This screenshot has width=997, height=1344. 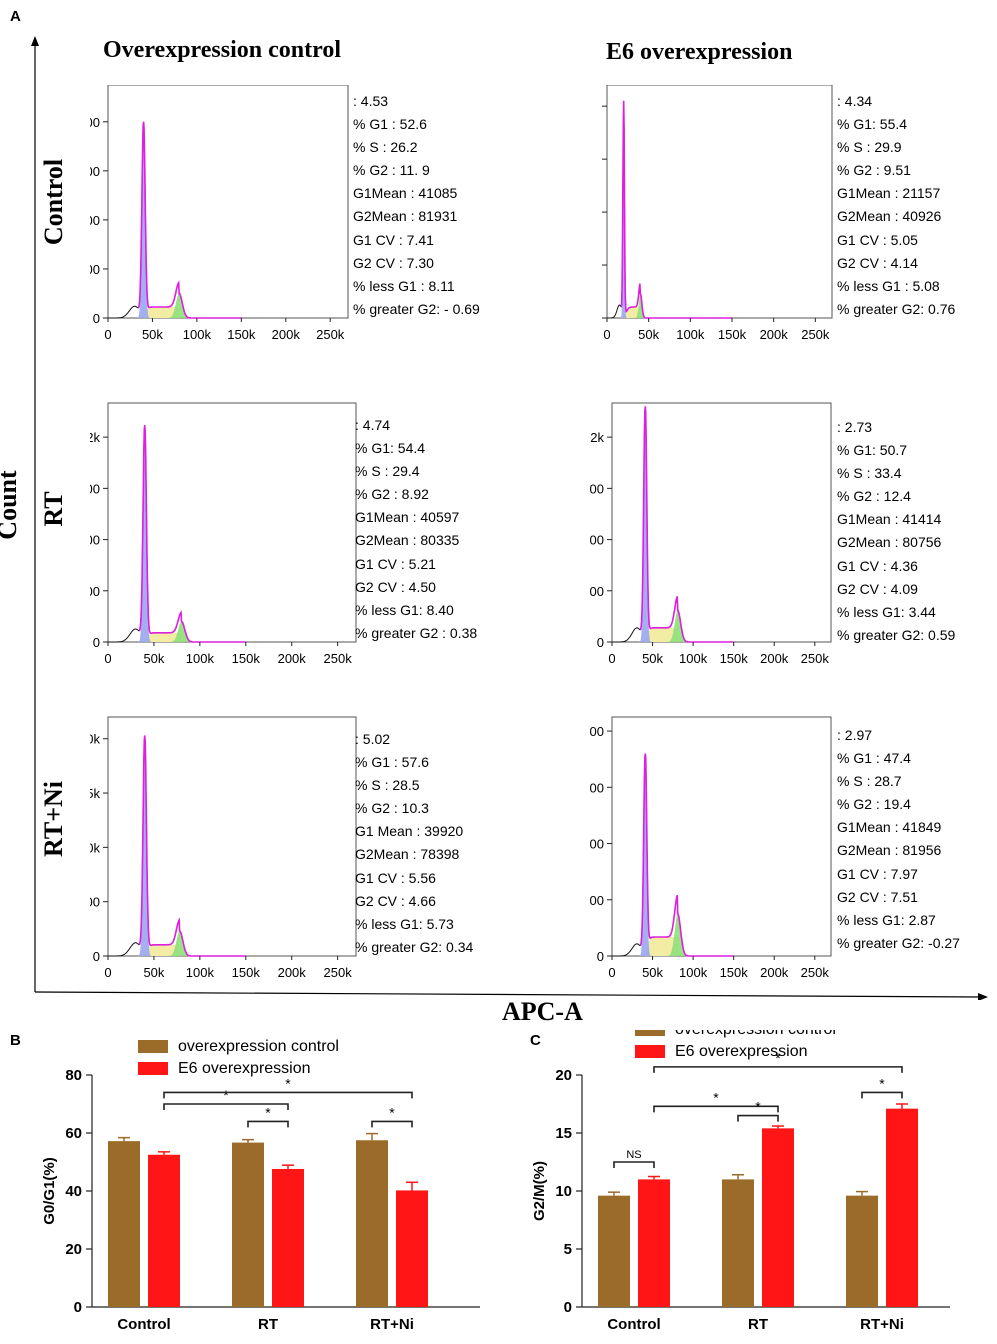 What do you see at coordinates (597, 844) in the screenshot?
I see `y-tick-label: 400` at bounding box center [597, 844].